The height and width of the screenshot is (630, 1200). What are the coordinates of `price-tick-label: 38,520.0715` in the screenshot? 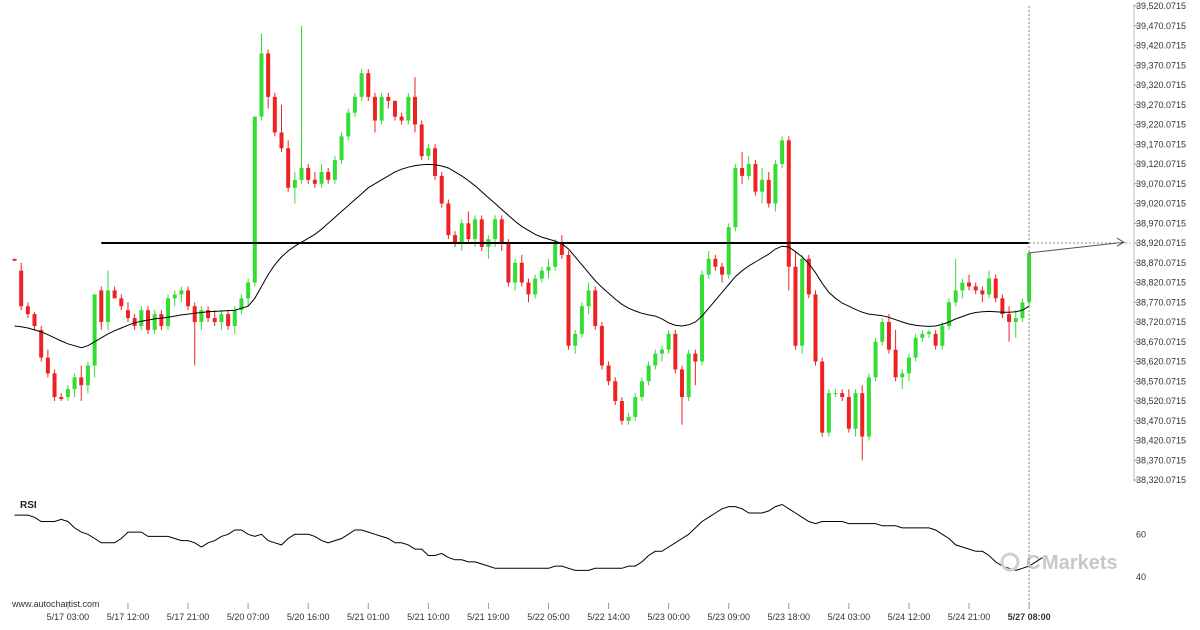 It's located at (1161, 401).